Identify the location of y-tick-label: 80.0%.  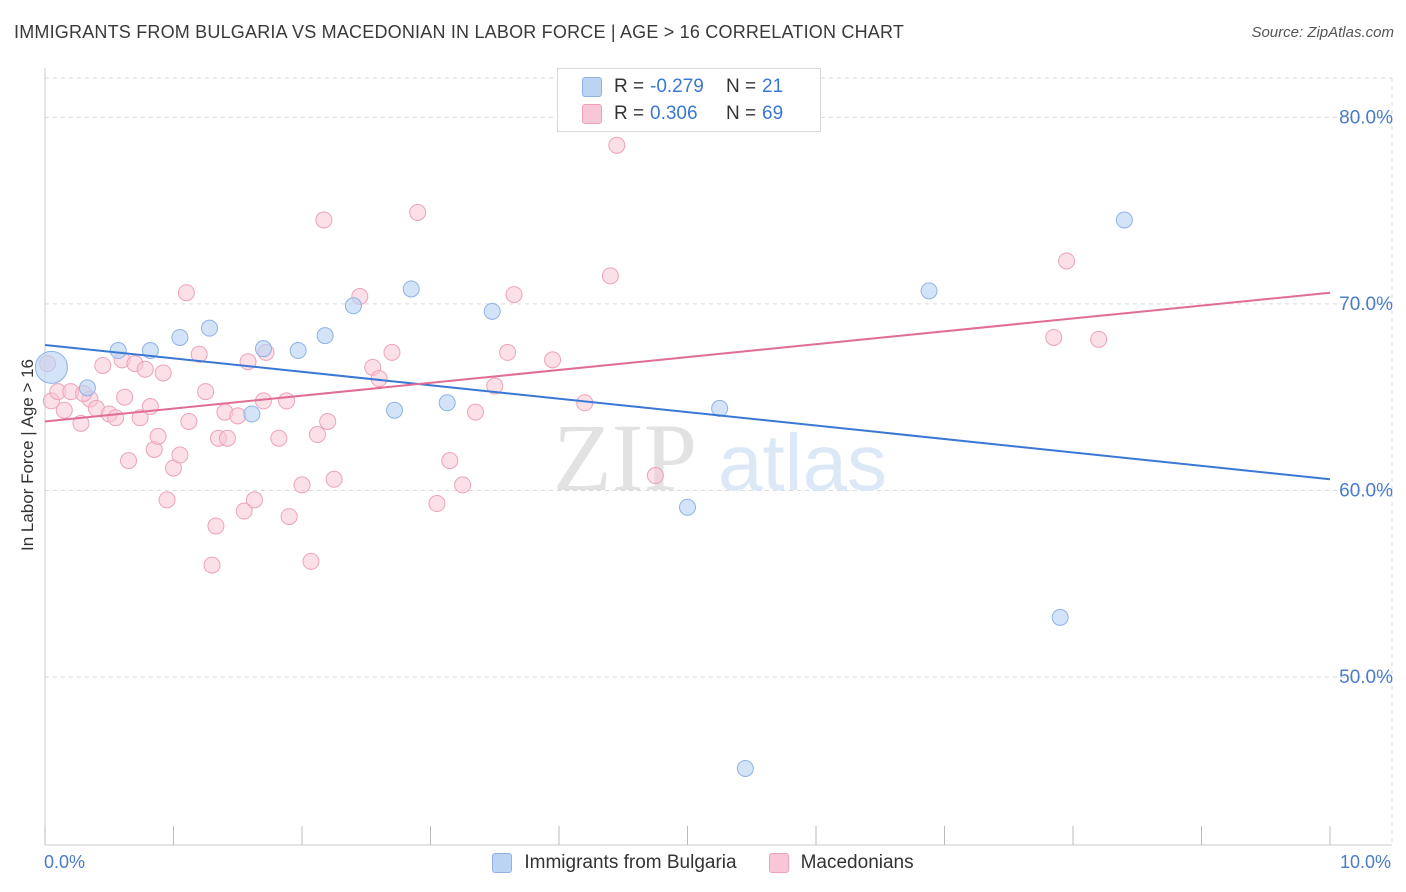
(1366, 117).